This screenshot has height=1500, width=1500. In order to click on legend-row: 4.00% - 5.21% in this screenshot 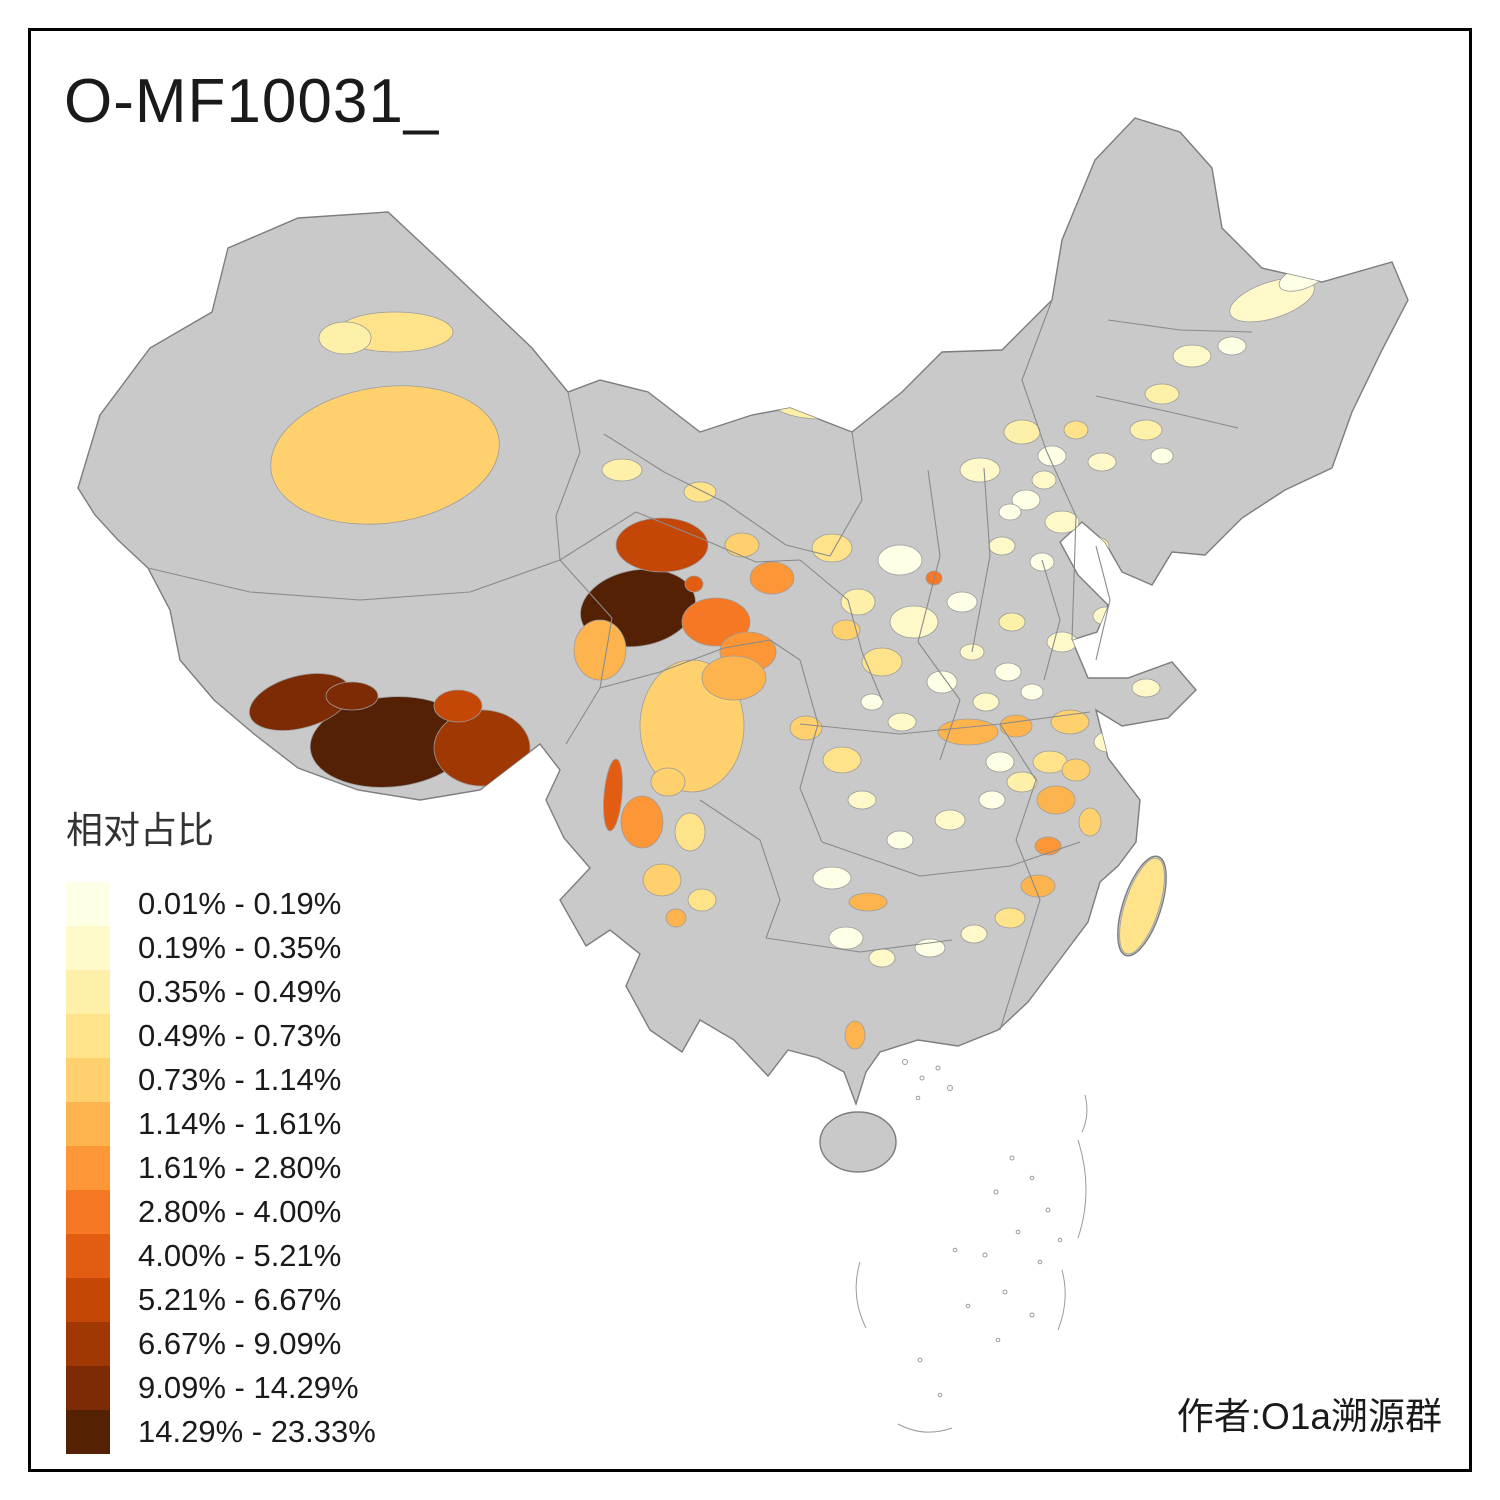, I will do `click(221, 1256)`.